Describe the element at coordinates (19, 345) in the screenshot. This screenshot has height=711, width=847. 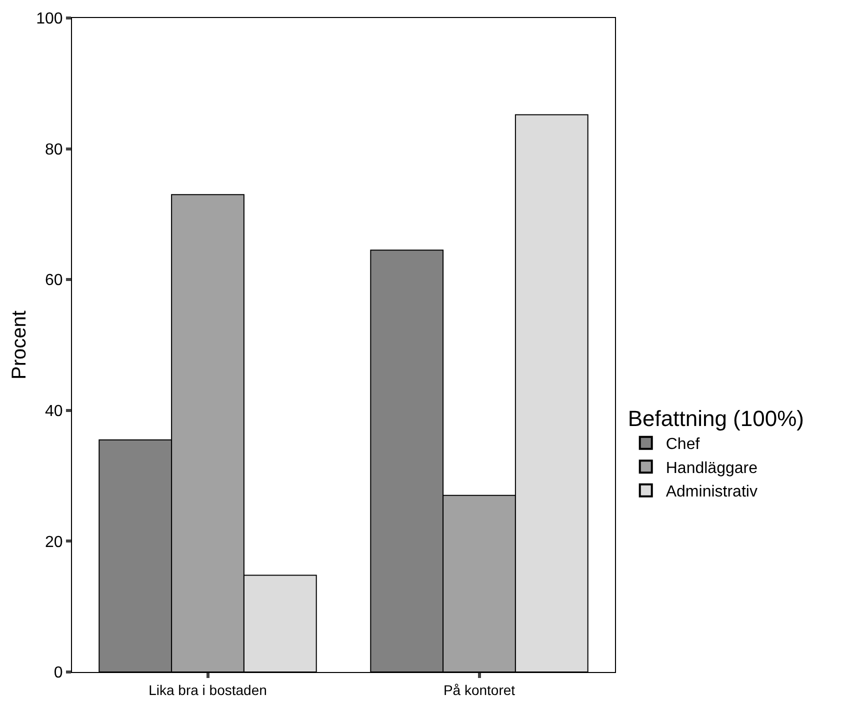
I see `y-axis-title: Procent` at that location.